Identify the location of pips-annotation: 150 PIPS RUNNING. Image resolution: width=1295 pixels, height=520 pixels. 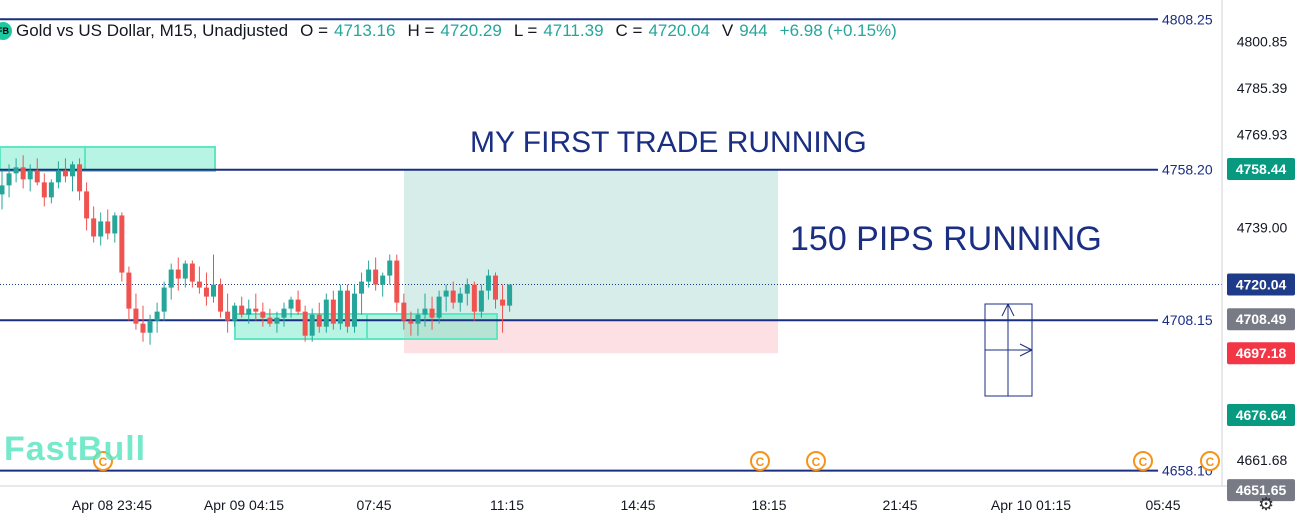
(946, 239).